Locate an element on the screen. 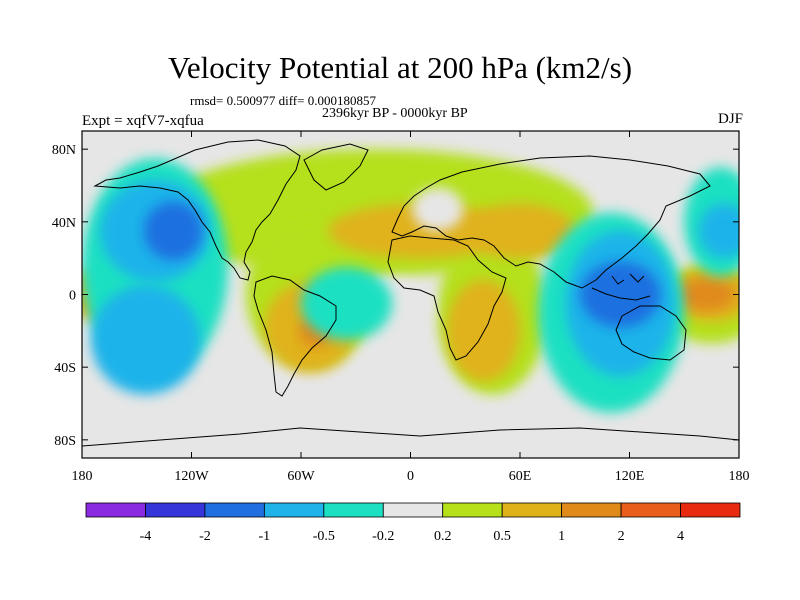  lon-tick-label: 120E is located at coordinates (630, 476).